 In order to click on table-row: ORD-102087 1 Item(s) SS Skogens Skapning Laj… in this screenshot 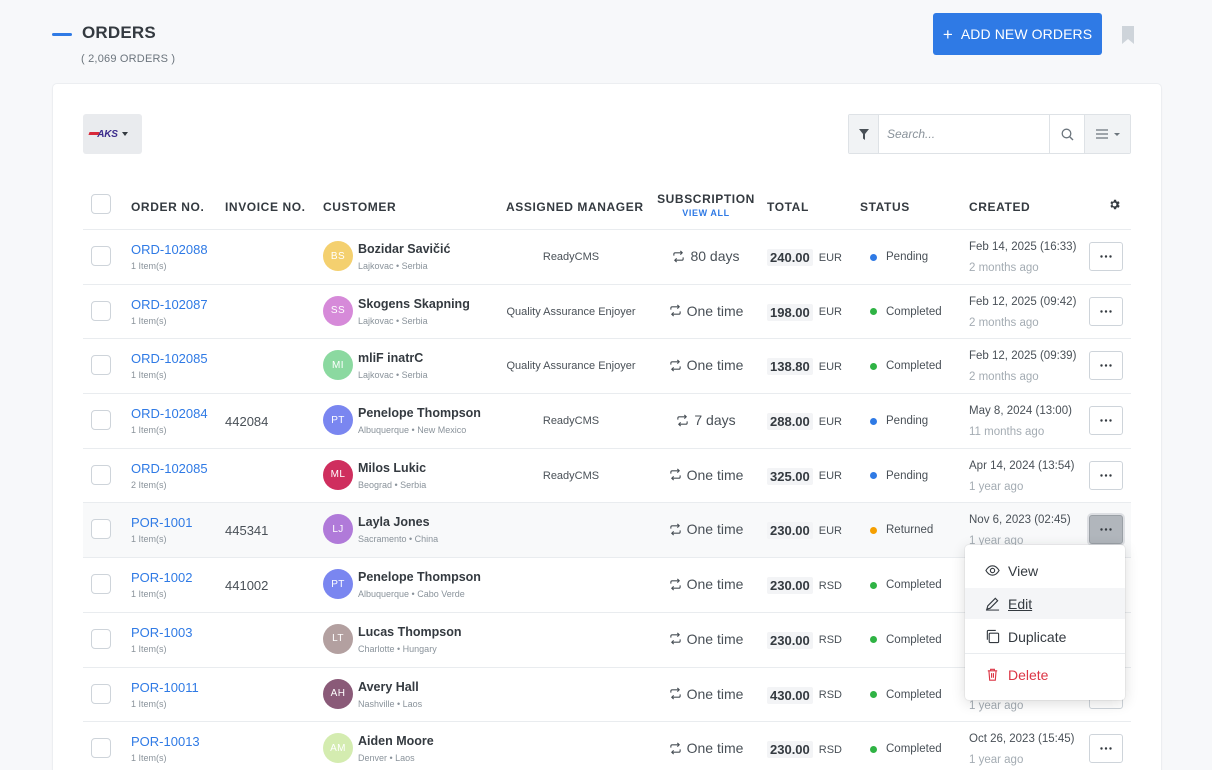, I will do `click(607, 312)`.